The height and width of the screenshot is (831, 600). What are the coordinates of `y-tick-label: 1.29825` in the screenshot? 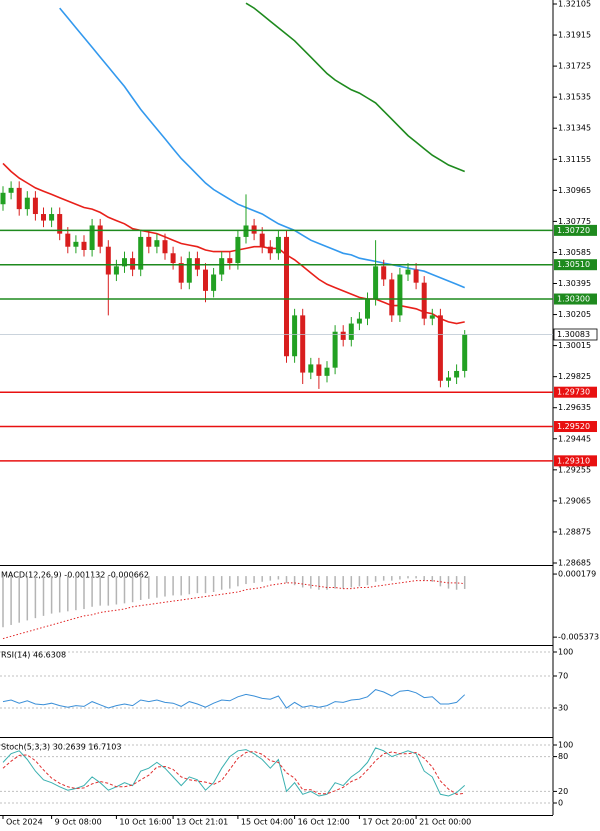 It's located at (574, 376).